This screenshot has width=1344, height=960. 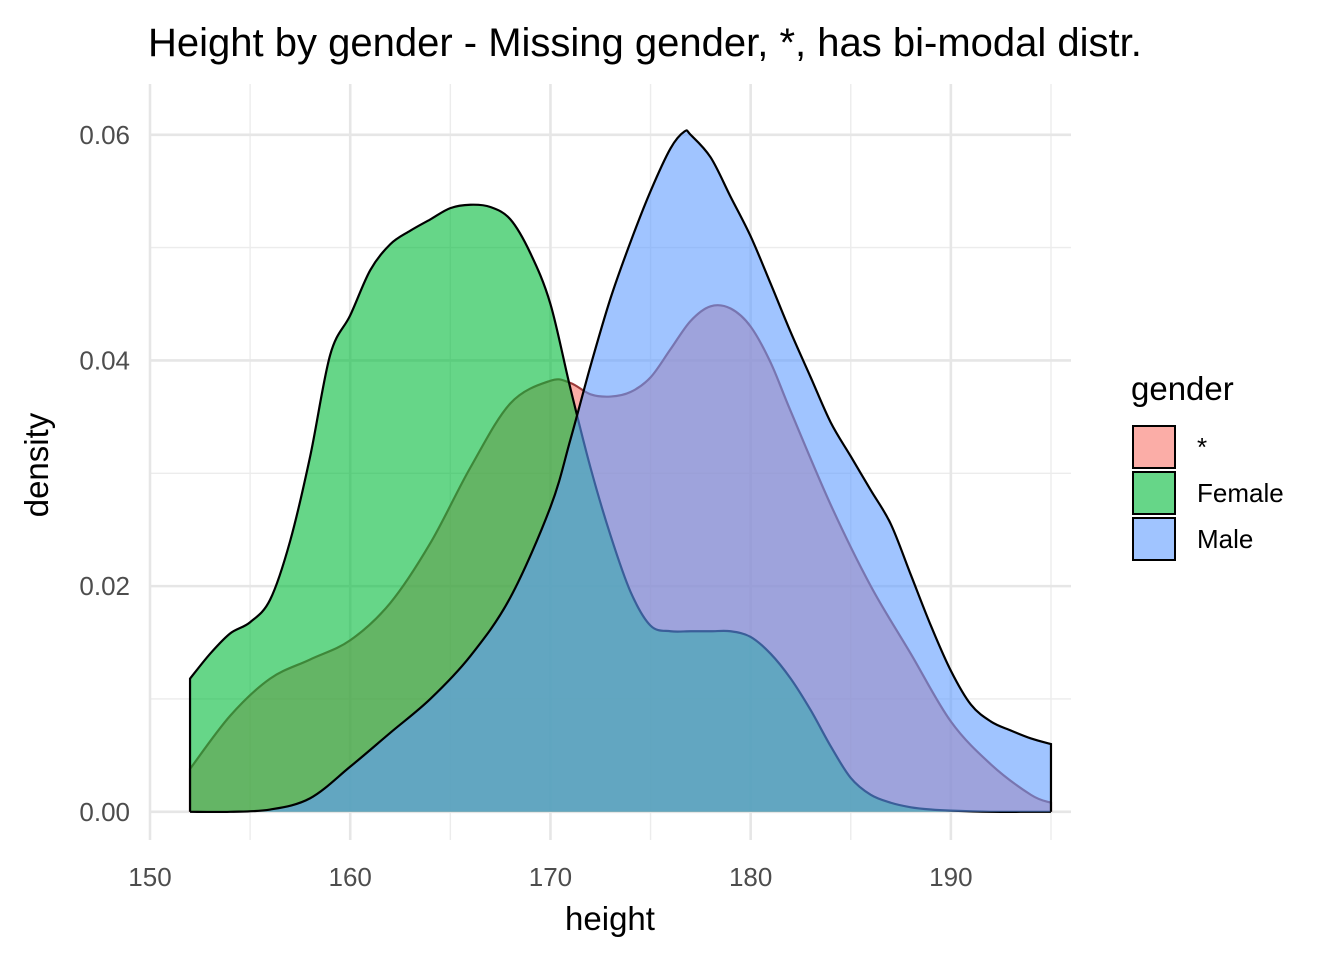 What do you see at coordinates (750, 877) in the screenshot?
I see `x-tick-label: 180` at bounding box center [750, 877].